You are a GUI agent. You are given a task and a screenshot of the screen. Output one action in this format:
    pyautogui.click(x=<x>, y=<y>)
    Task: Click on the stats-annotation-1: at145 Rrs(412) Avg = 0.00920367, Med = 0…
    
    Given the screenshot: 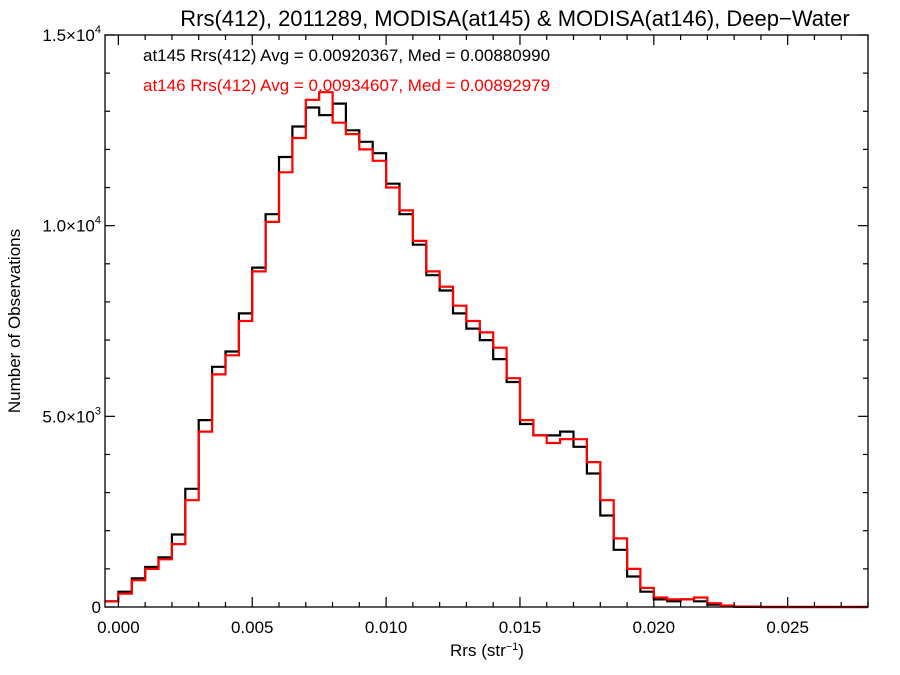 What is the action you would take?
    pyautogui.click(x=346, y=55)
    